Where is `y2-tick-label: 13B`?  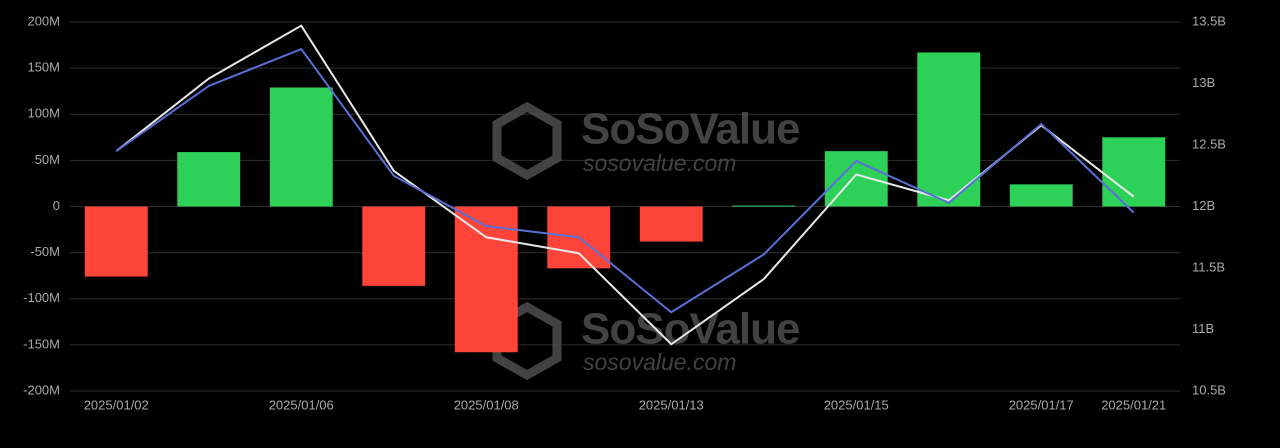
y2-tick-label: 13B is located at coordinates (1203, 82).